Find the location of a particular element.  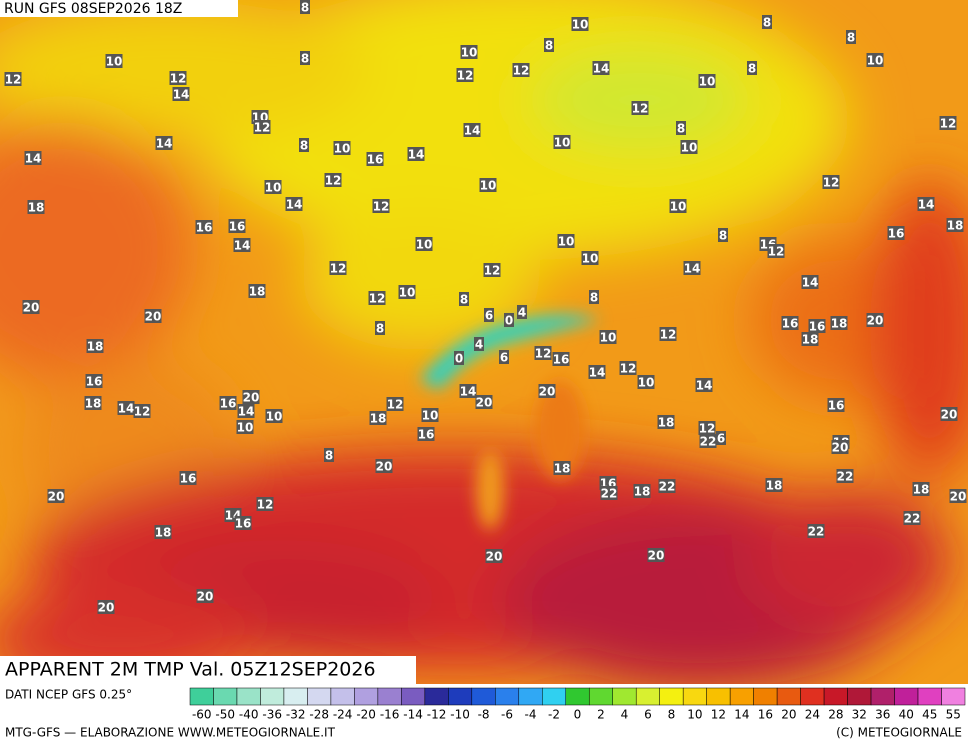

temp-label: 0 is located at coordinates (509, 321).